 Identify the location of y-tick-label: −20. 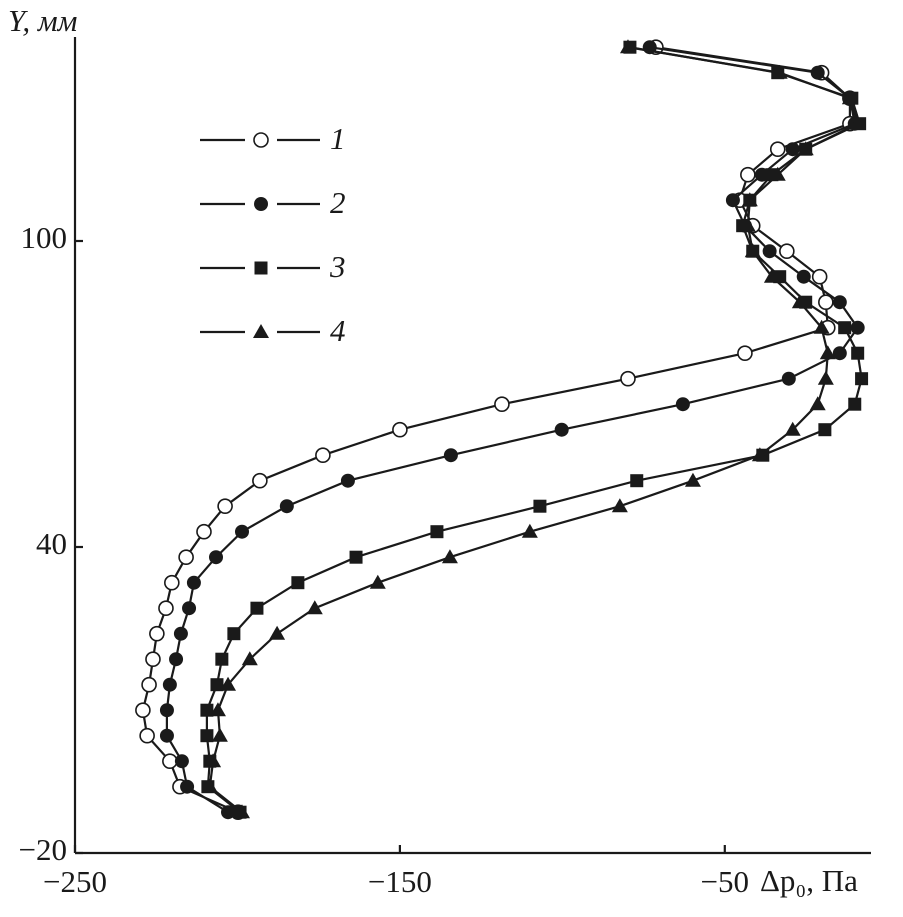
(43, 849).